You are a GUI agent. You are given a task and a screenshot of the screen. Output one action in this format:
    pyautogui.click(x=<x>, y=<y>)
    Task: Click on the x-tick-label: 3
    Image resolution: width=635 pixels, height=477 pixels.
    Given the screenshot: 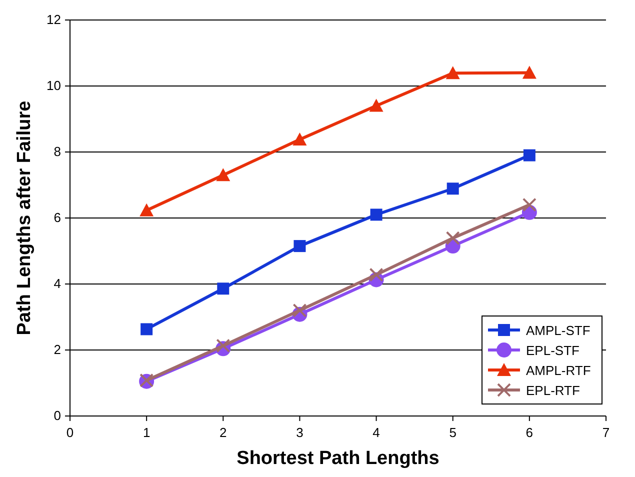 What is the action you would take?
    pyautogui.click(x=300, y=432)
    